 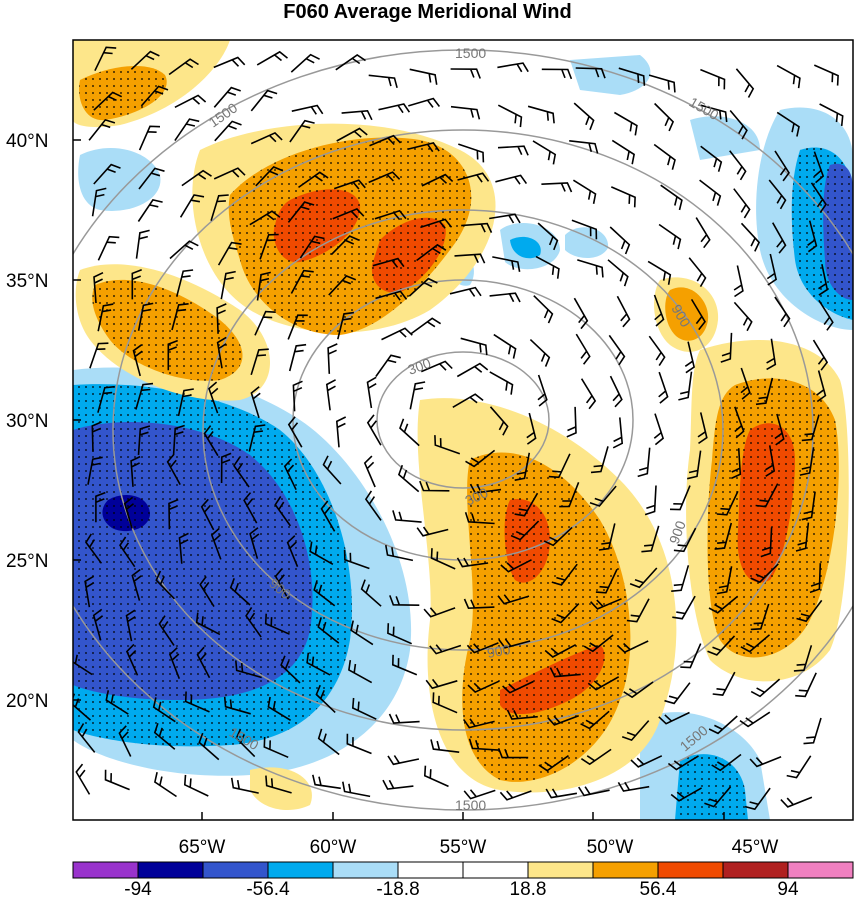 What do you see at coordinates (755, 847) in the screenshot?
I see `lon-label-45w: 45°W` at bounding box center [755, 847].